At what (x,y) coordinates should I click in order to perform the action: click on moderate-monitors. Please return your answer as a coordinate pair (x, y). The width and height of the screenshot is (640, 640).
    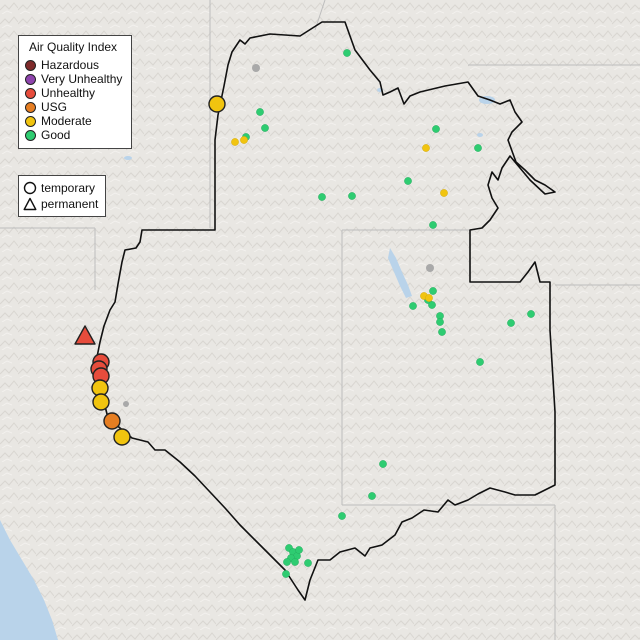
    Looking at the image, I should click on (339, 219).